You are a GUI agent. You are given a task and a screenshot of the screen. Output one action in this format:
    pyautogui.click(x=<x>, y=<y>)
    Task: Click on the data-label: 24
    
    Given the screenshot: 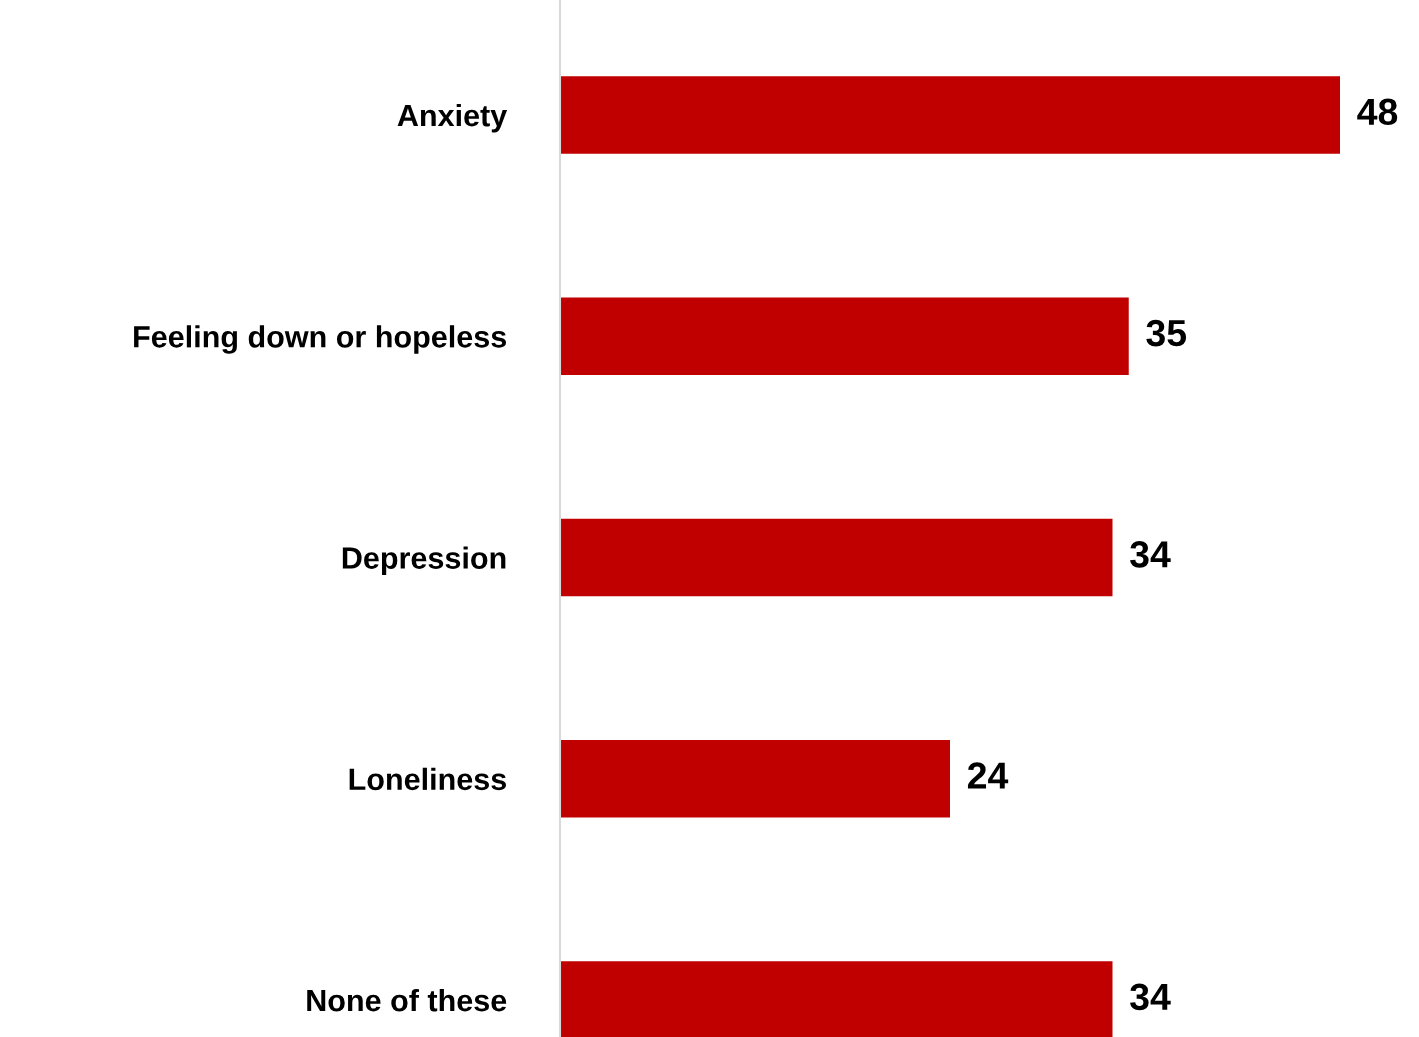 What is the action you would take?
    pyautogui.click(x=988, y=775)
    